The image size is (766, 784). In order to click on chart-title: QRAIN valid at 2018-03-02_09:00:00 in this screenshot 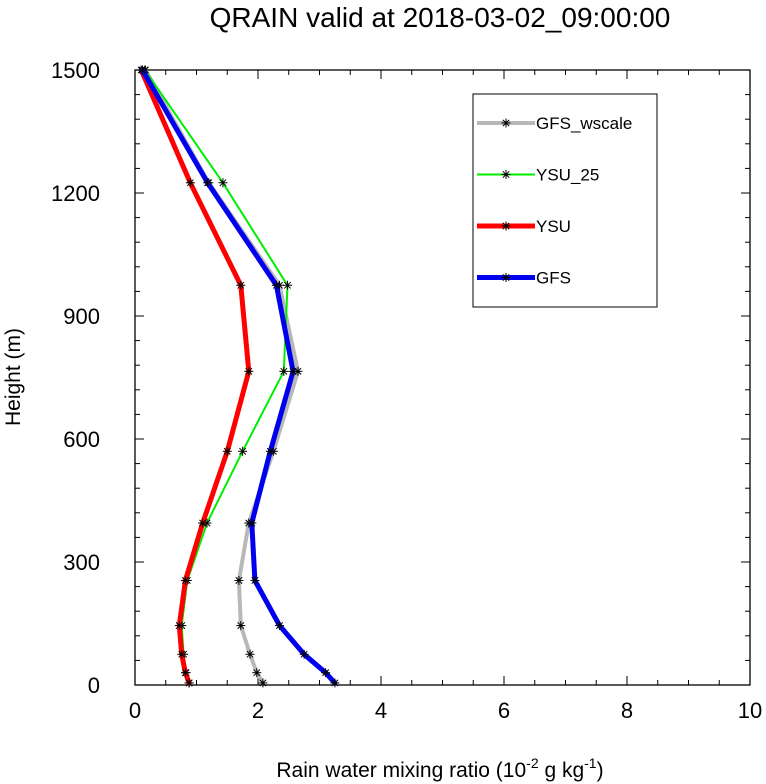, I will do `click(440, 17)`.